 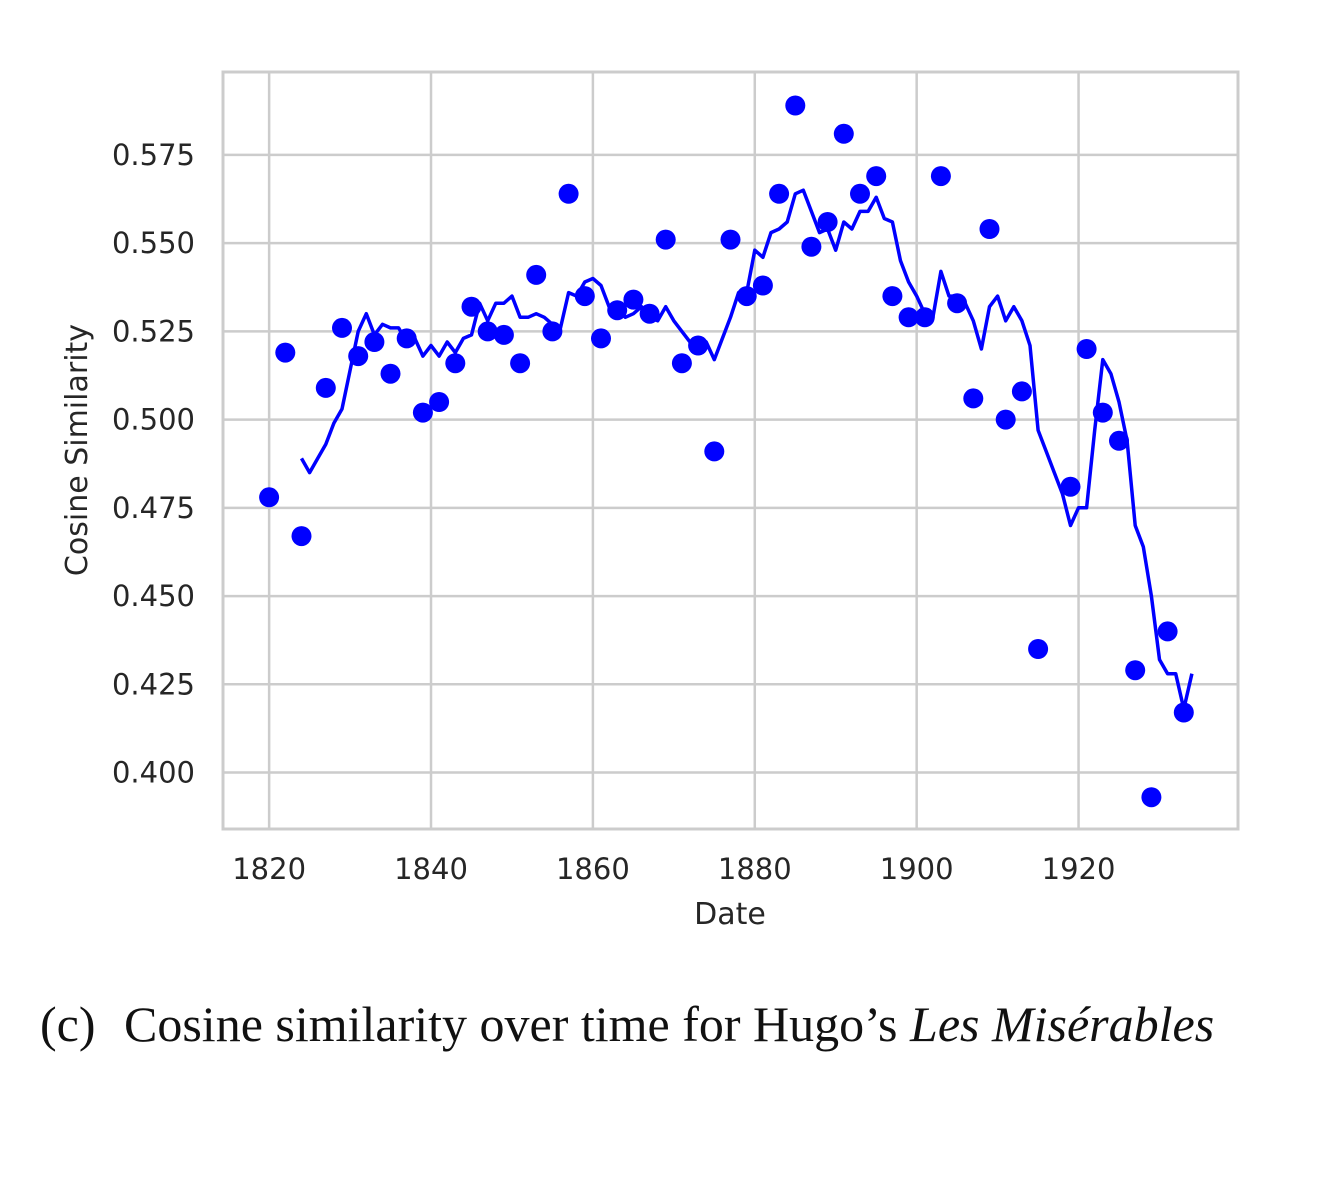 What do you see at coordinates (68, 1024) in the screenshot?
I see `caption-tag: (c)` at bounding box center [68, 1024].